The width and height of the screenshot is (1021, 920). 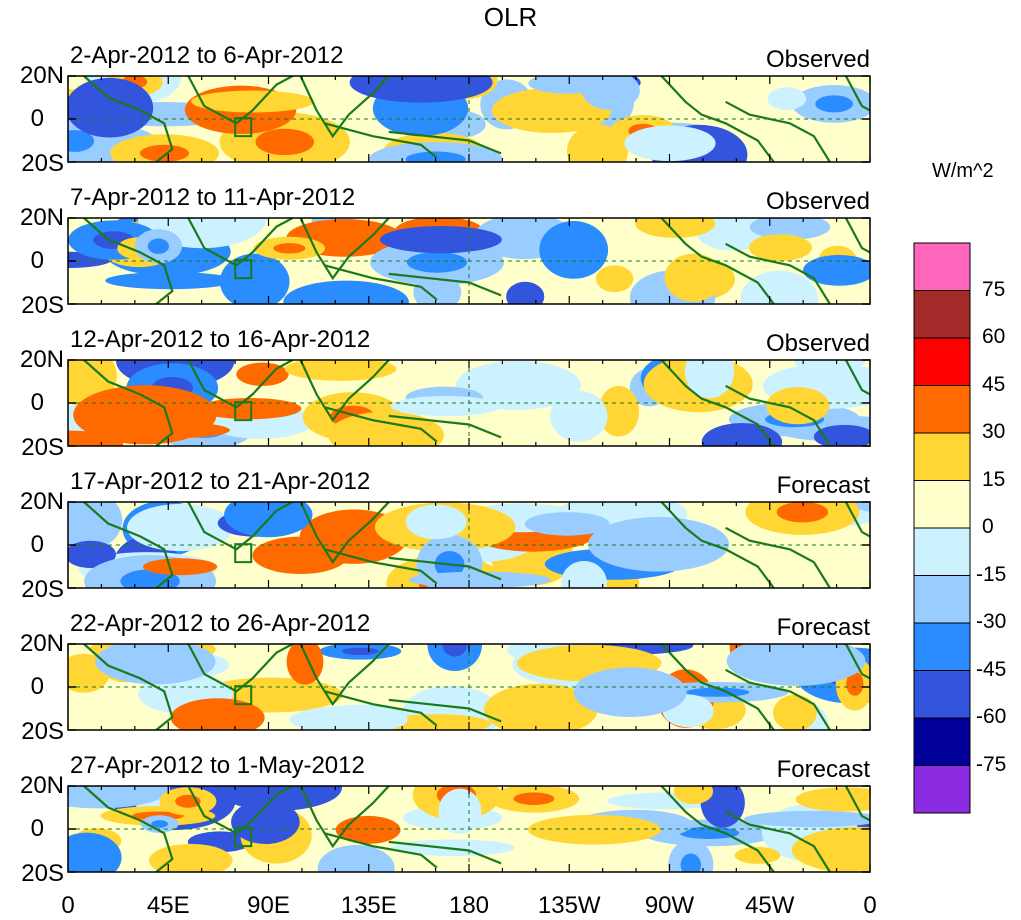 What do you see at coordinates (994, 289) in the screenshot?
I see `legend-tick-label: 75` at bounding box center [994, 289].